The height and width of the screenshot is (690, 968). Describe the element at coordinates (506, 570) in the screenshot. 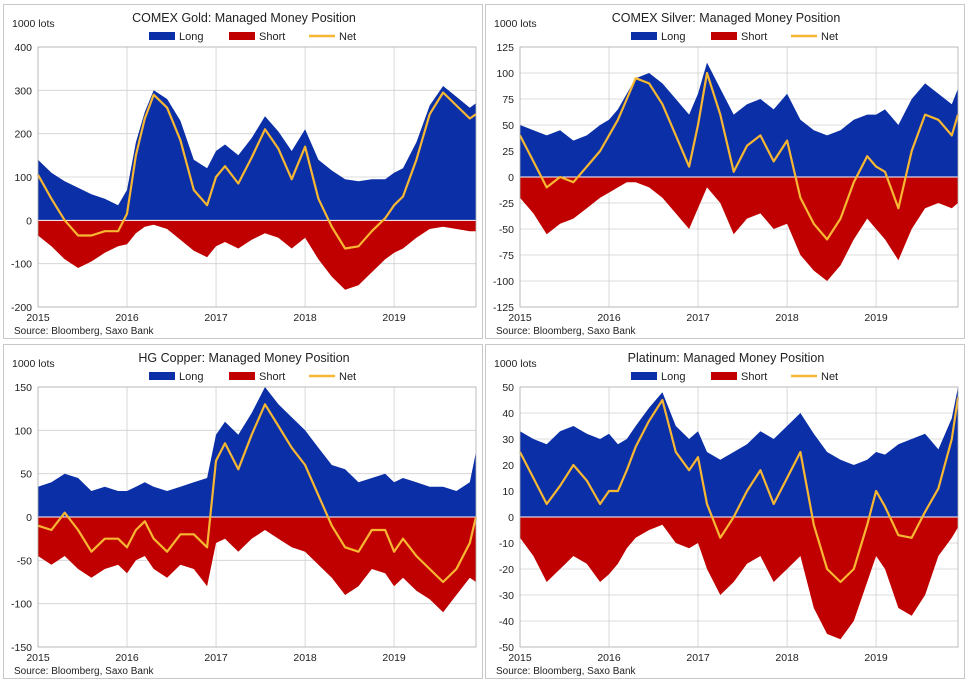

I see `y-tick-label: -20` at that location.